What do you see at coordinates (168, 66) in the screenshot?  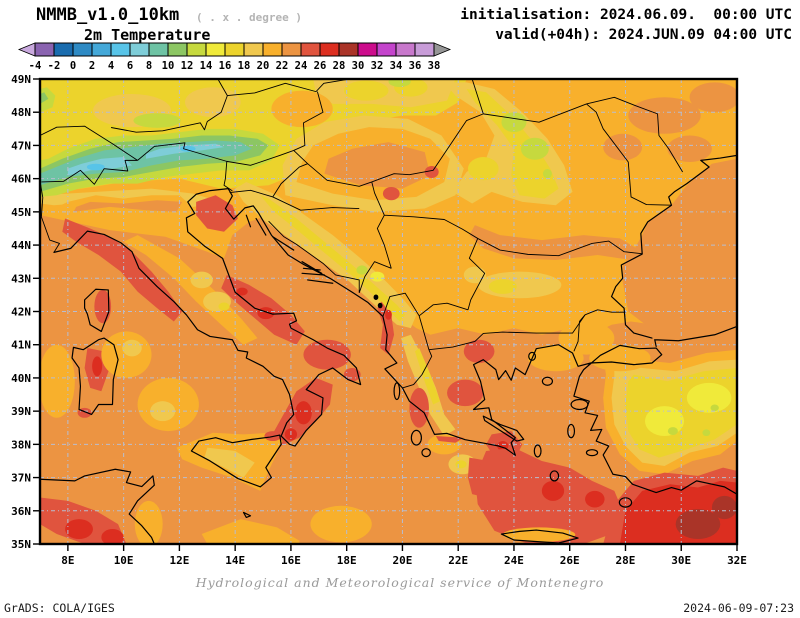 I see `colorbar-tick-label: 10` at bounding box center [168, 66].